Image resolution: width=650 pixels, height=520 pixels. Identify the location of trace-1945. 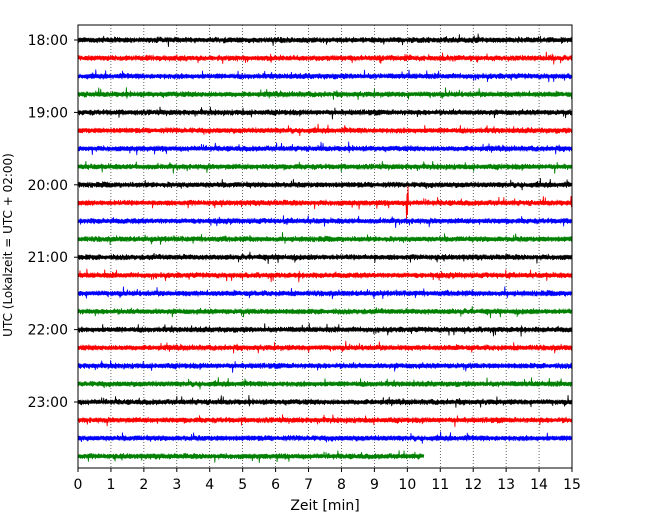
(325, 167).